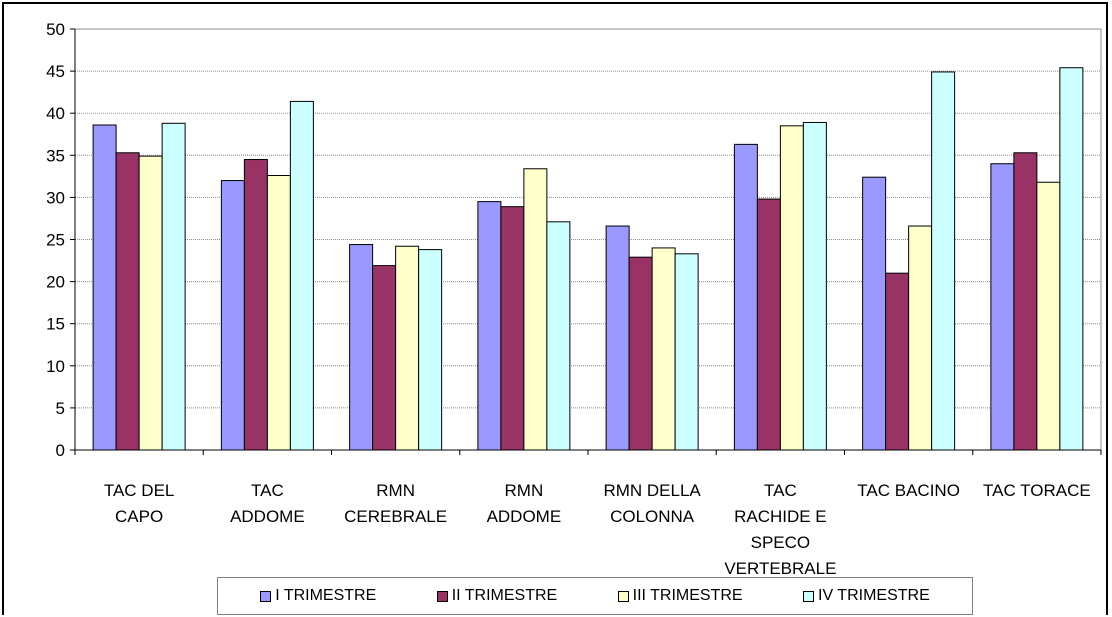  What do you see at coordinates (780, 568) in the screenshot?
I see `x-category-label-line: VERTEBRALE` at bounding box center [780, 568].